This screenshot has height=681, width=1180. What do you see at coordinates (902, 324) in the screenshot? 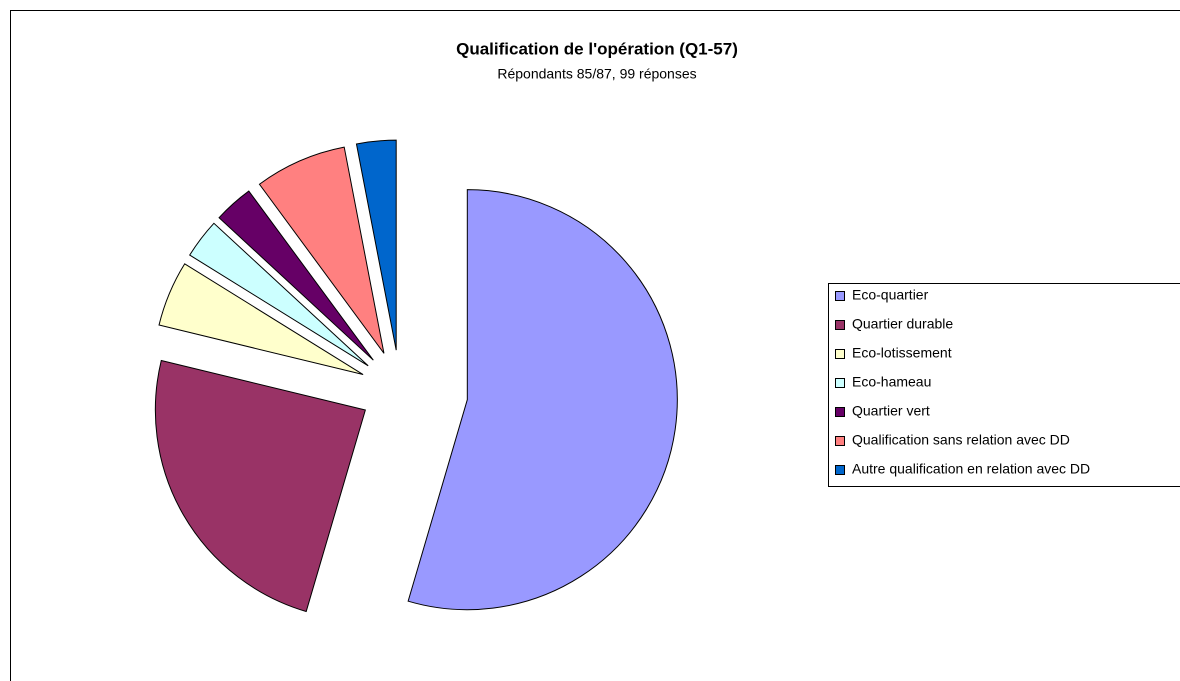
I see `legend-label: Quartier durable` at bounding box center [902, 324].